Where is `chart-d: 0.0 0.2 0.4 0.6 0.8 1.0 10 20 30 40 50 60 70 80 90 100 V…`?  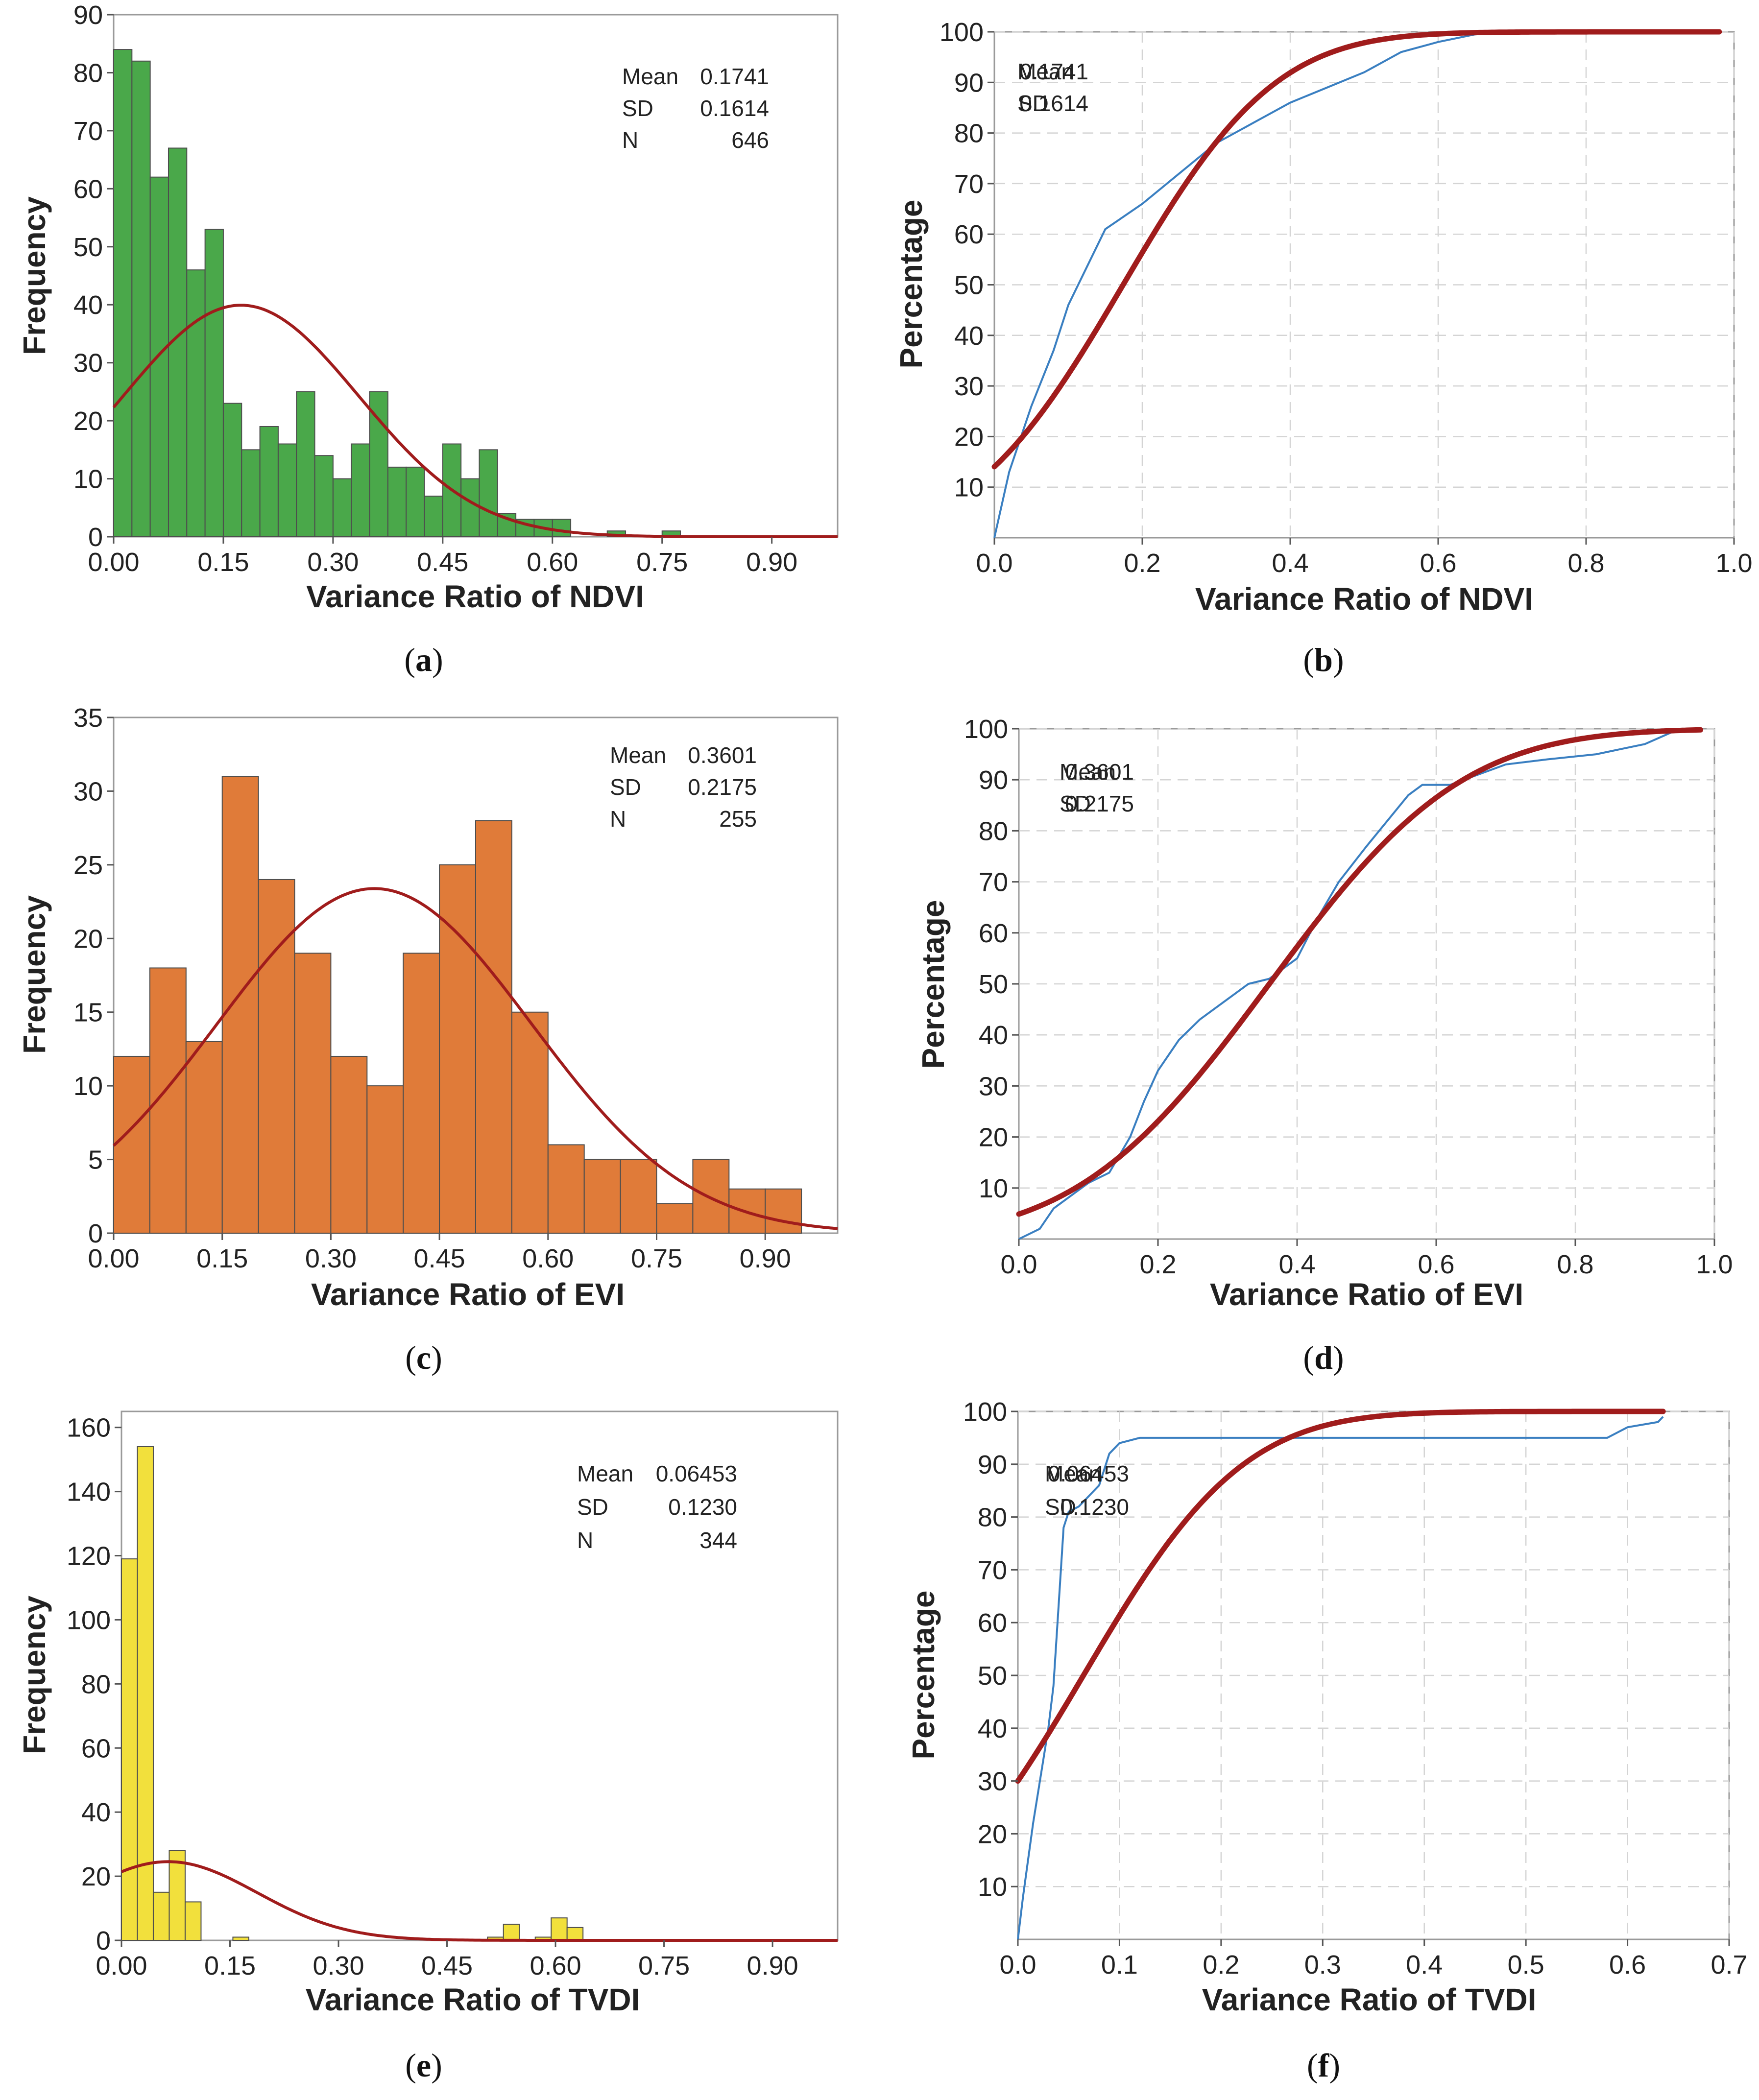 chart-d: 0.0 0.2 0.4 0.6 0.8 1.0 10 20 30 40 50 60 70 80 90 100 V… is located at coordinates (1324, 1045).